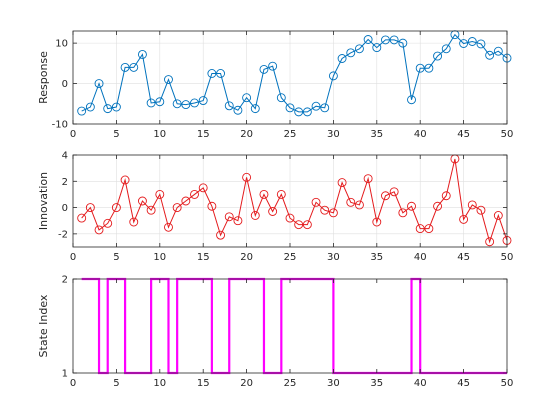  What do you see at coordinates (63, 234) in the screenshot?
I see `y-tick-label: -2` at bounding box center [63, 234].